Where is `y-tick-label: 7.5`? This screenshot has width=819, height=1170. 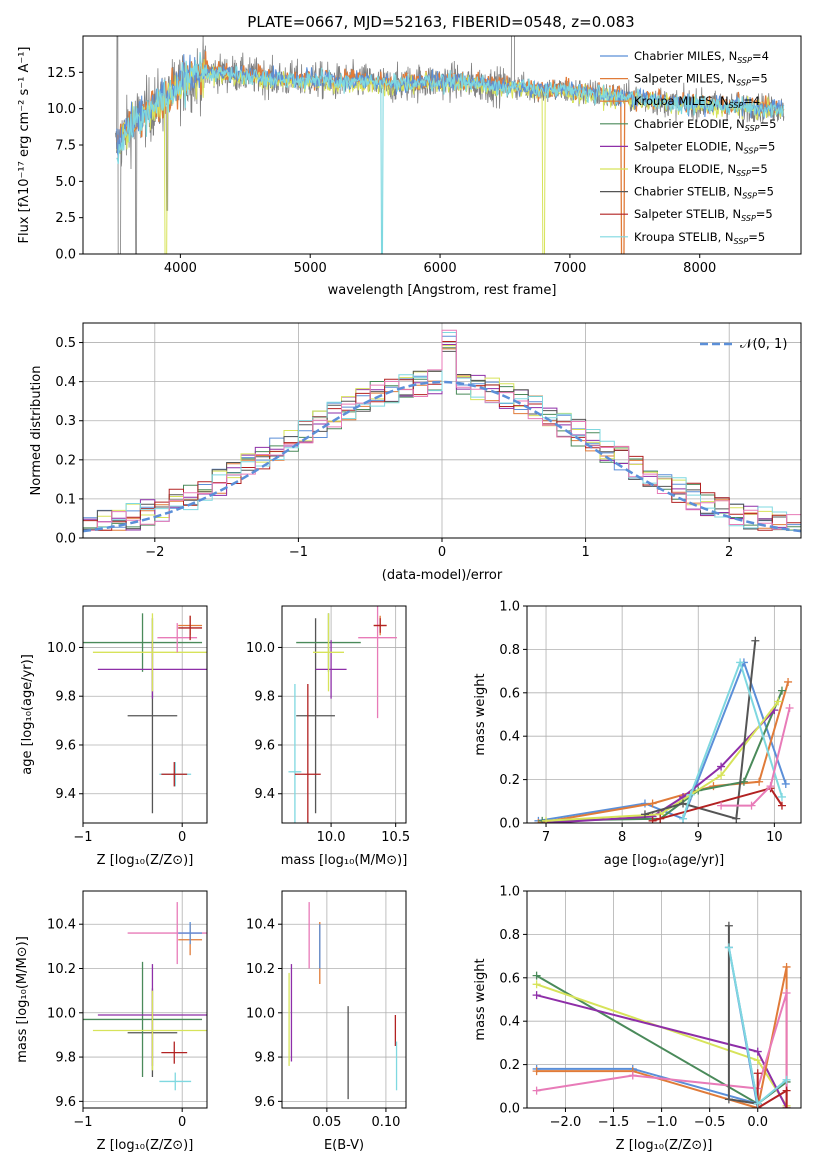 y-tick-label: 7.5 is located at coordinates (65, 146).